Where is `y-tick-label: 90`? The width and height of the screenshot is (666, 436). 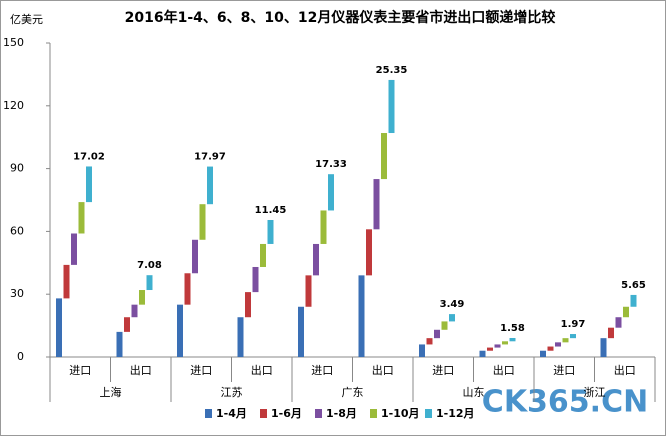 y-tick-label: 90 is located at coordinates (17, 168).